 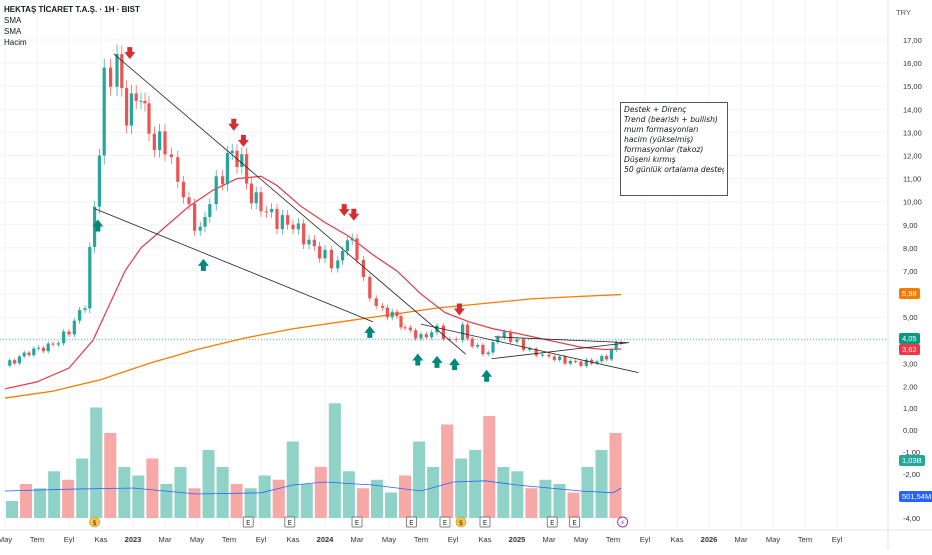 What do you see at coordinates (910, 408) in the screenshot?
I see `volume-tick-label: 1,00` at bounding box center [910, 408].